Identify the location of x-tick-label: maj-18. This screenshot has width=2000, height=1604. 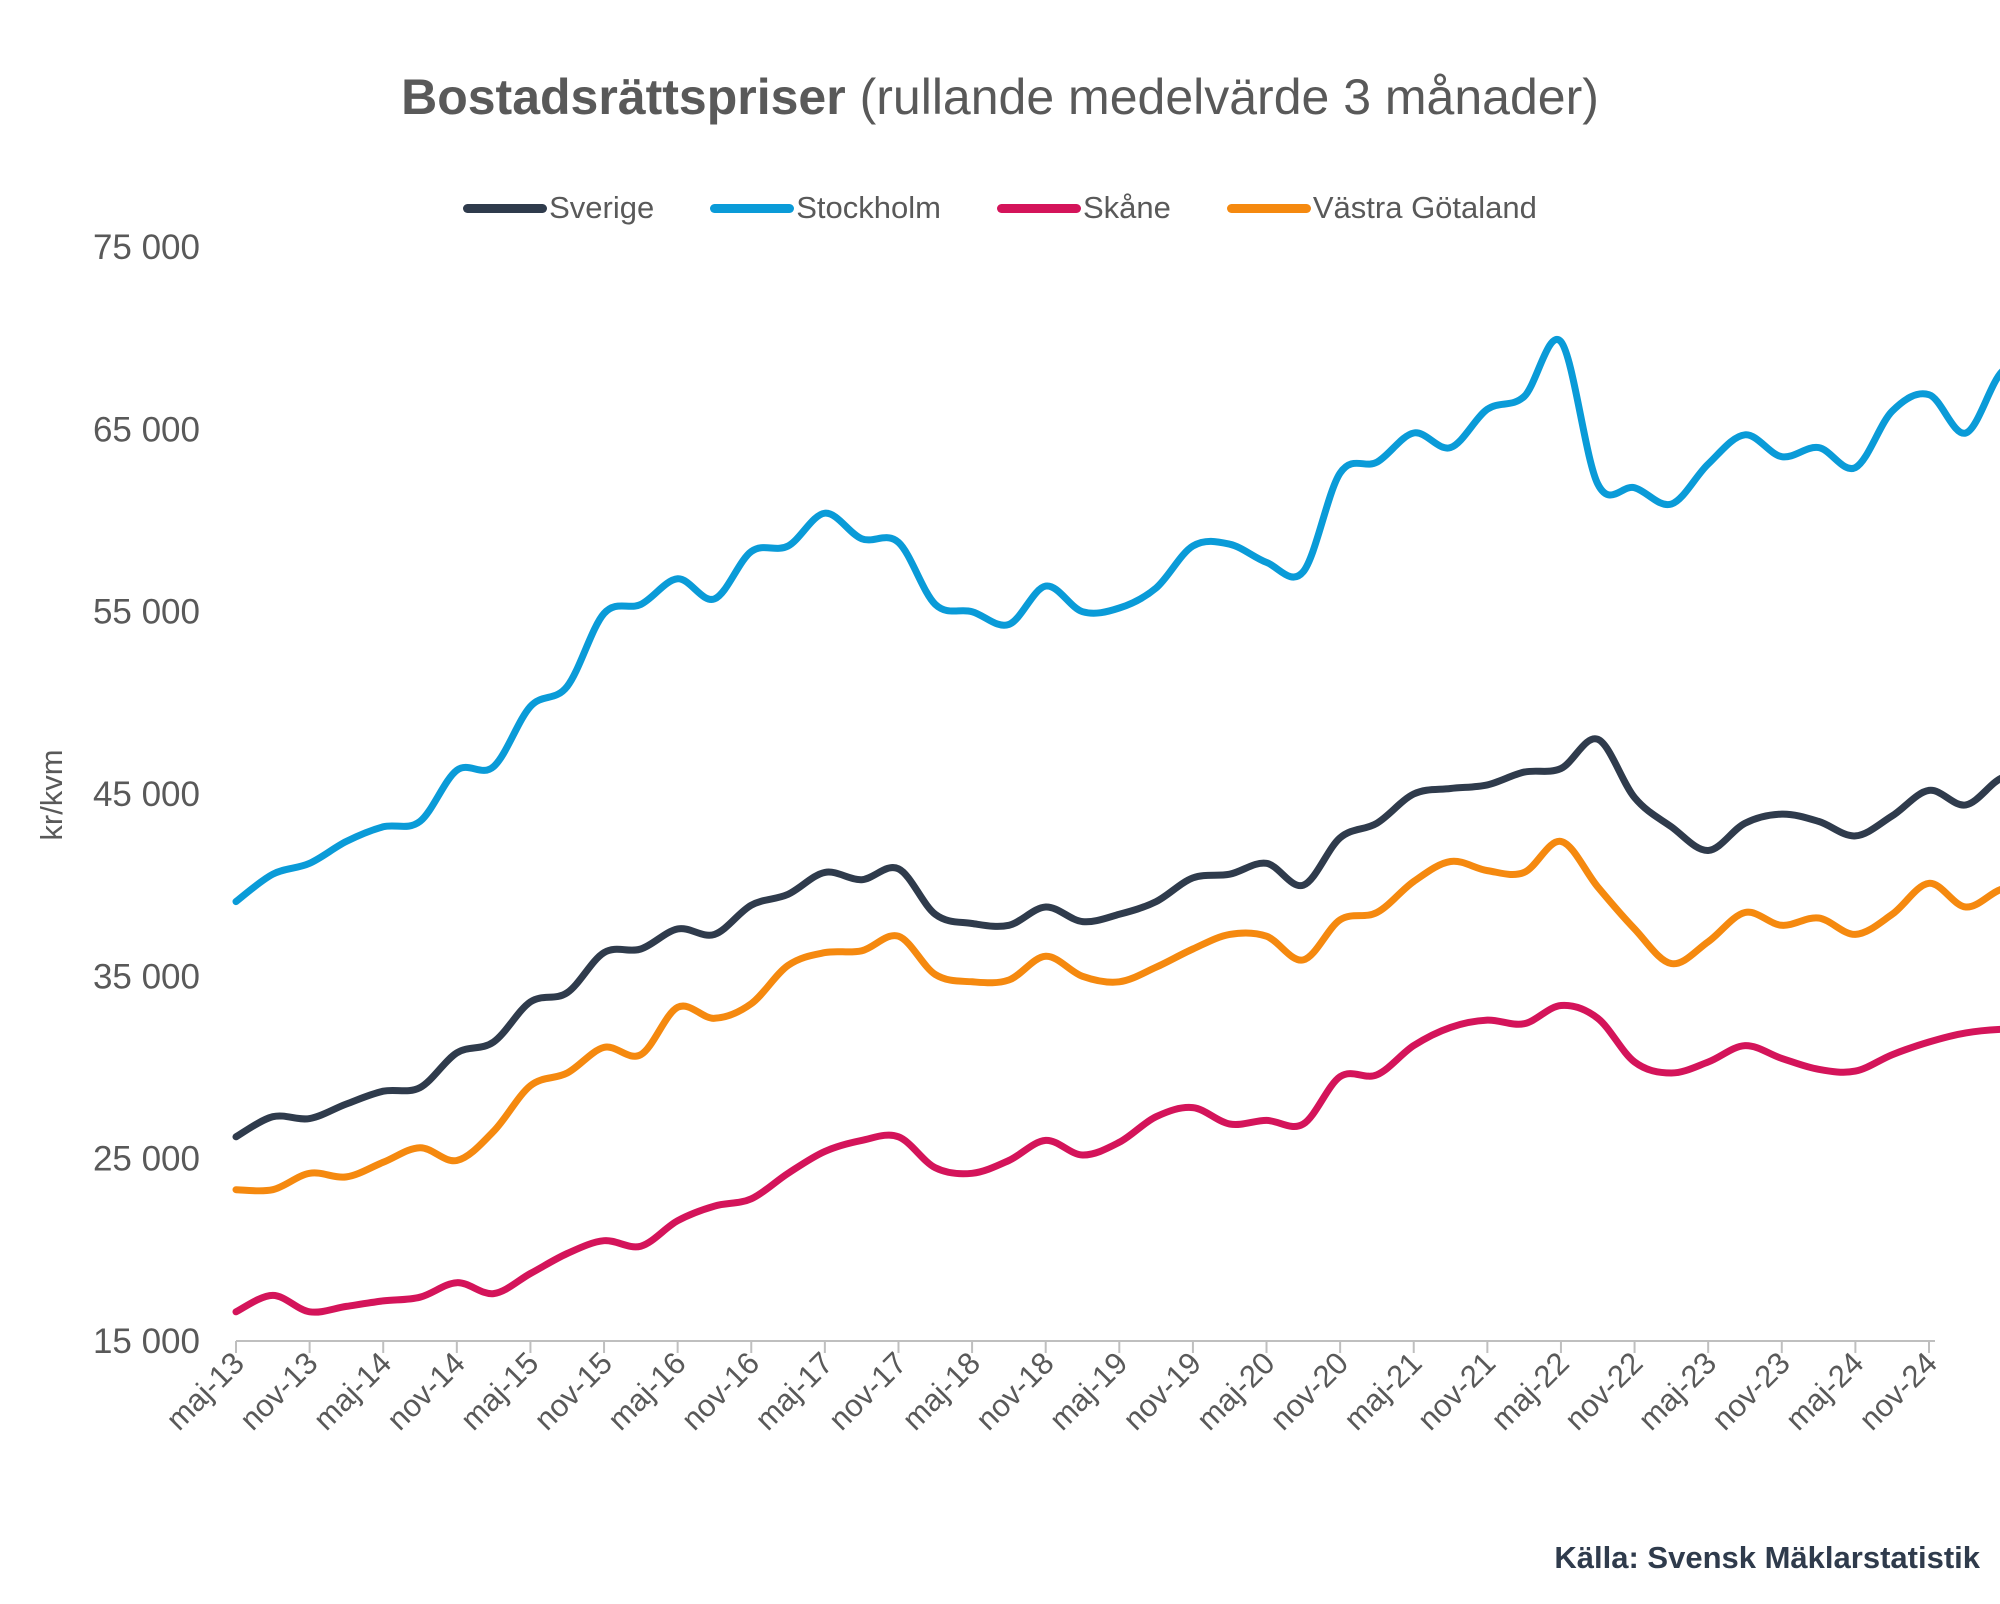
(941, 1391).